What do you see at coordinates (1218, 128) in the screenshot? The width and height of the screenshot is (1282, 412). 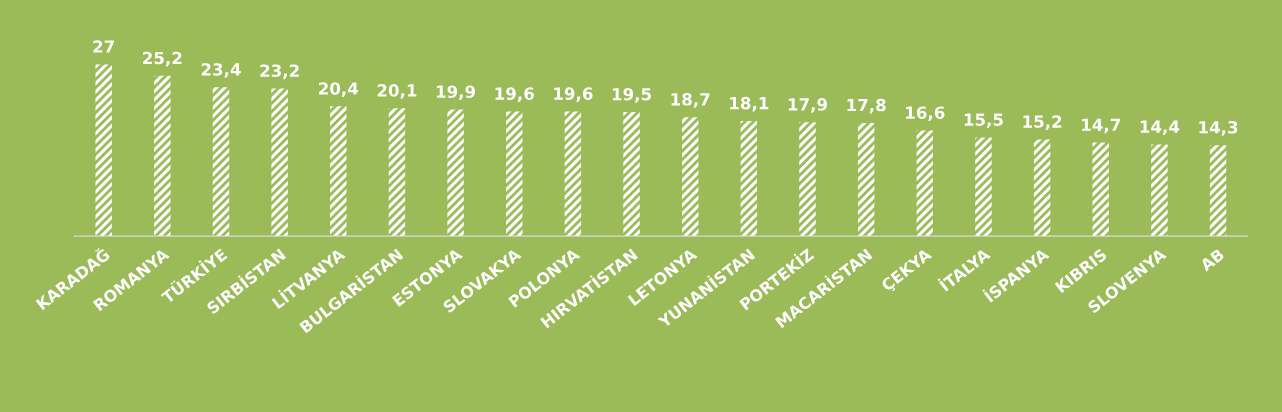 I see `data-label: 14,3` at bounding box center [1218, 128].